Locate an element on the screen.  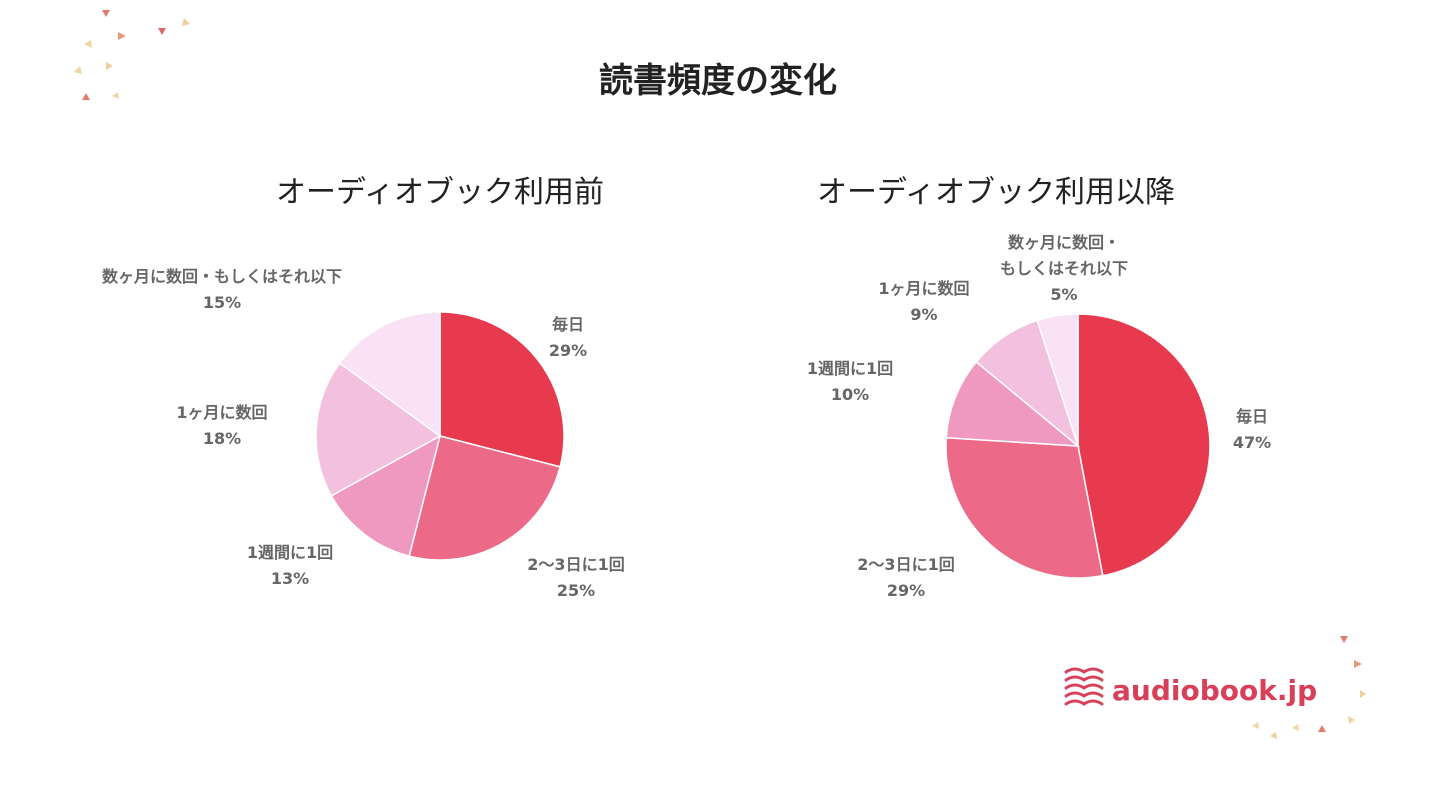
book-waves-icon is located at coordinates (1084, 686).